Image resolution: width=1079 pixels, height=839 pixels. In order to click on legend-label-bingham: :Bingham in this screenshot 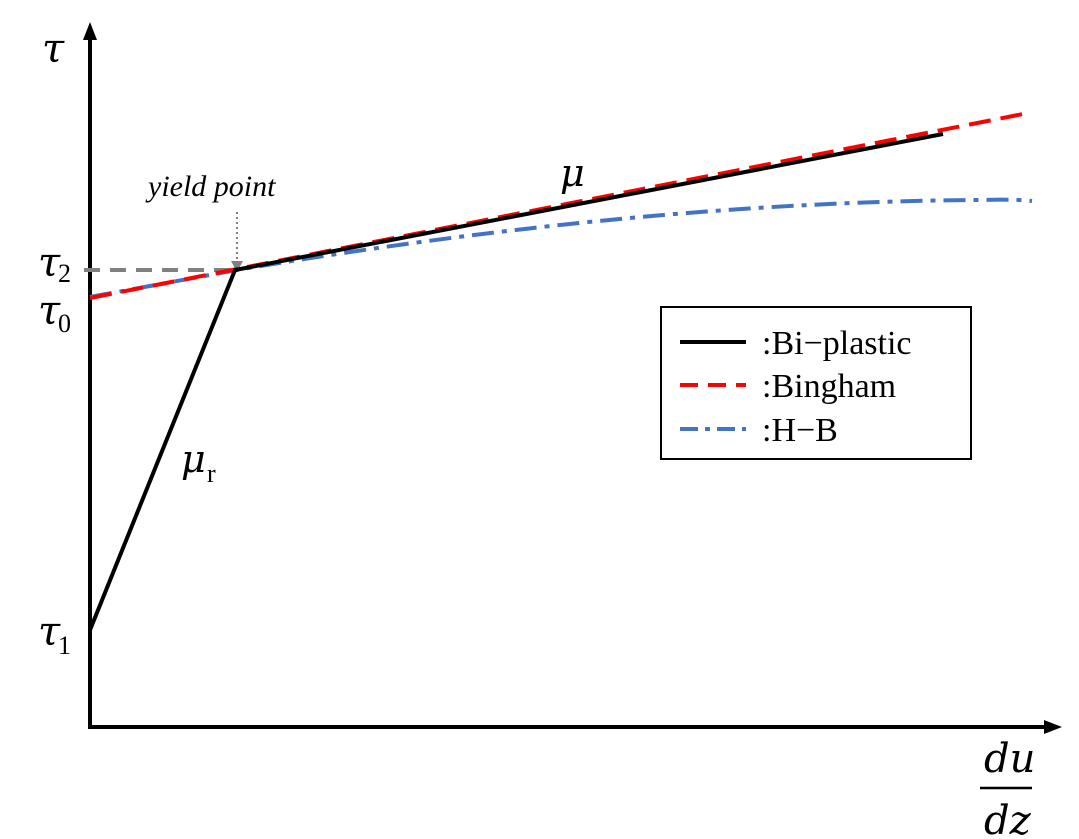, I will do `click(829, 386)`.